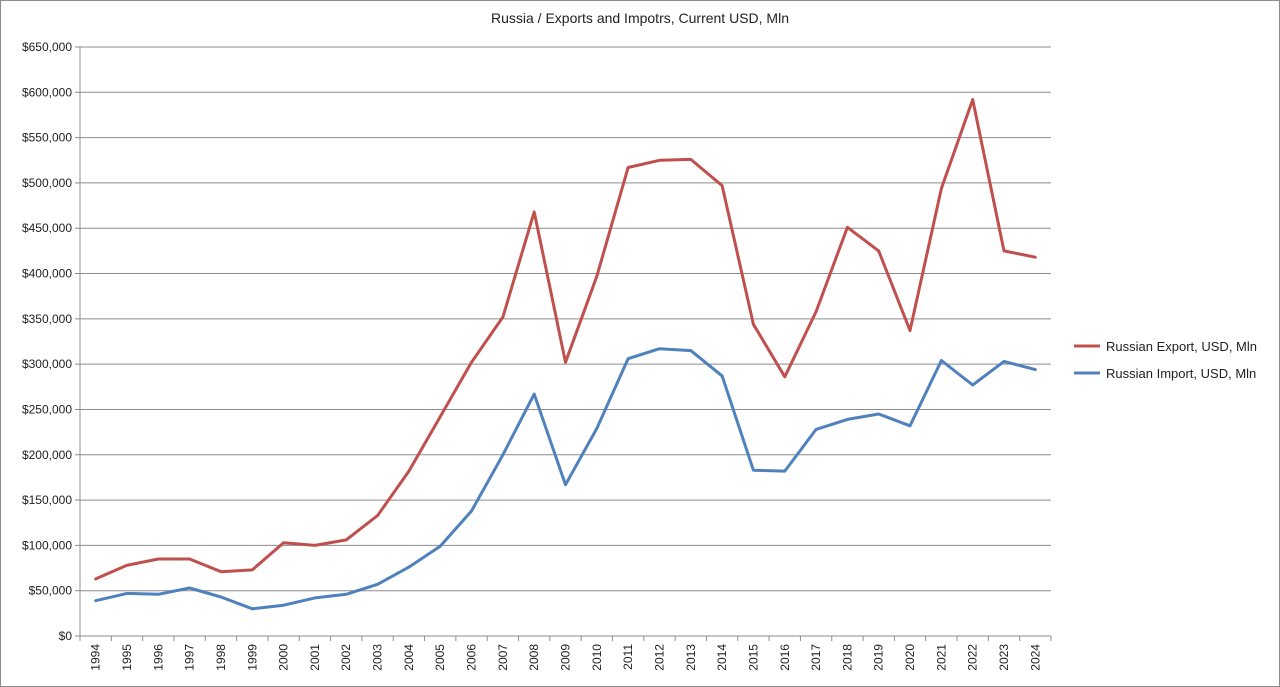 Image resolution: width=1280 pixels, height=687 pixels. What do you see at coordinates (221, 657) in the screenshot?
I see `x-tick-label: 1998` at bounding box center [221, 657].